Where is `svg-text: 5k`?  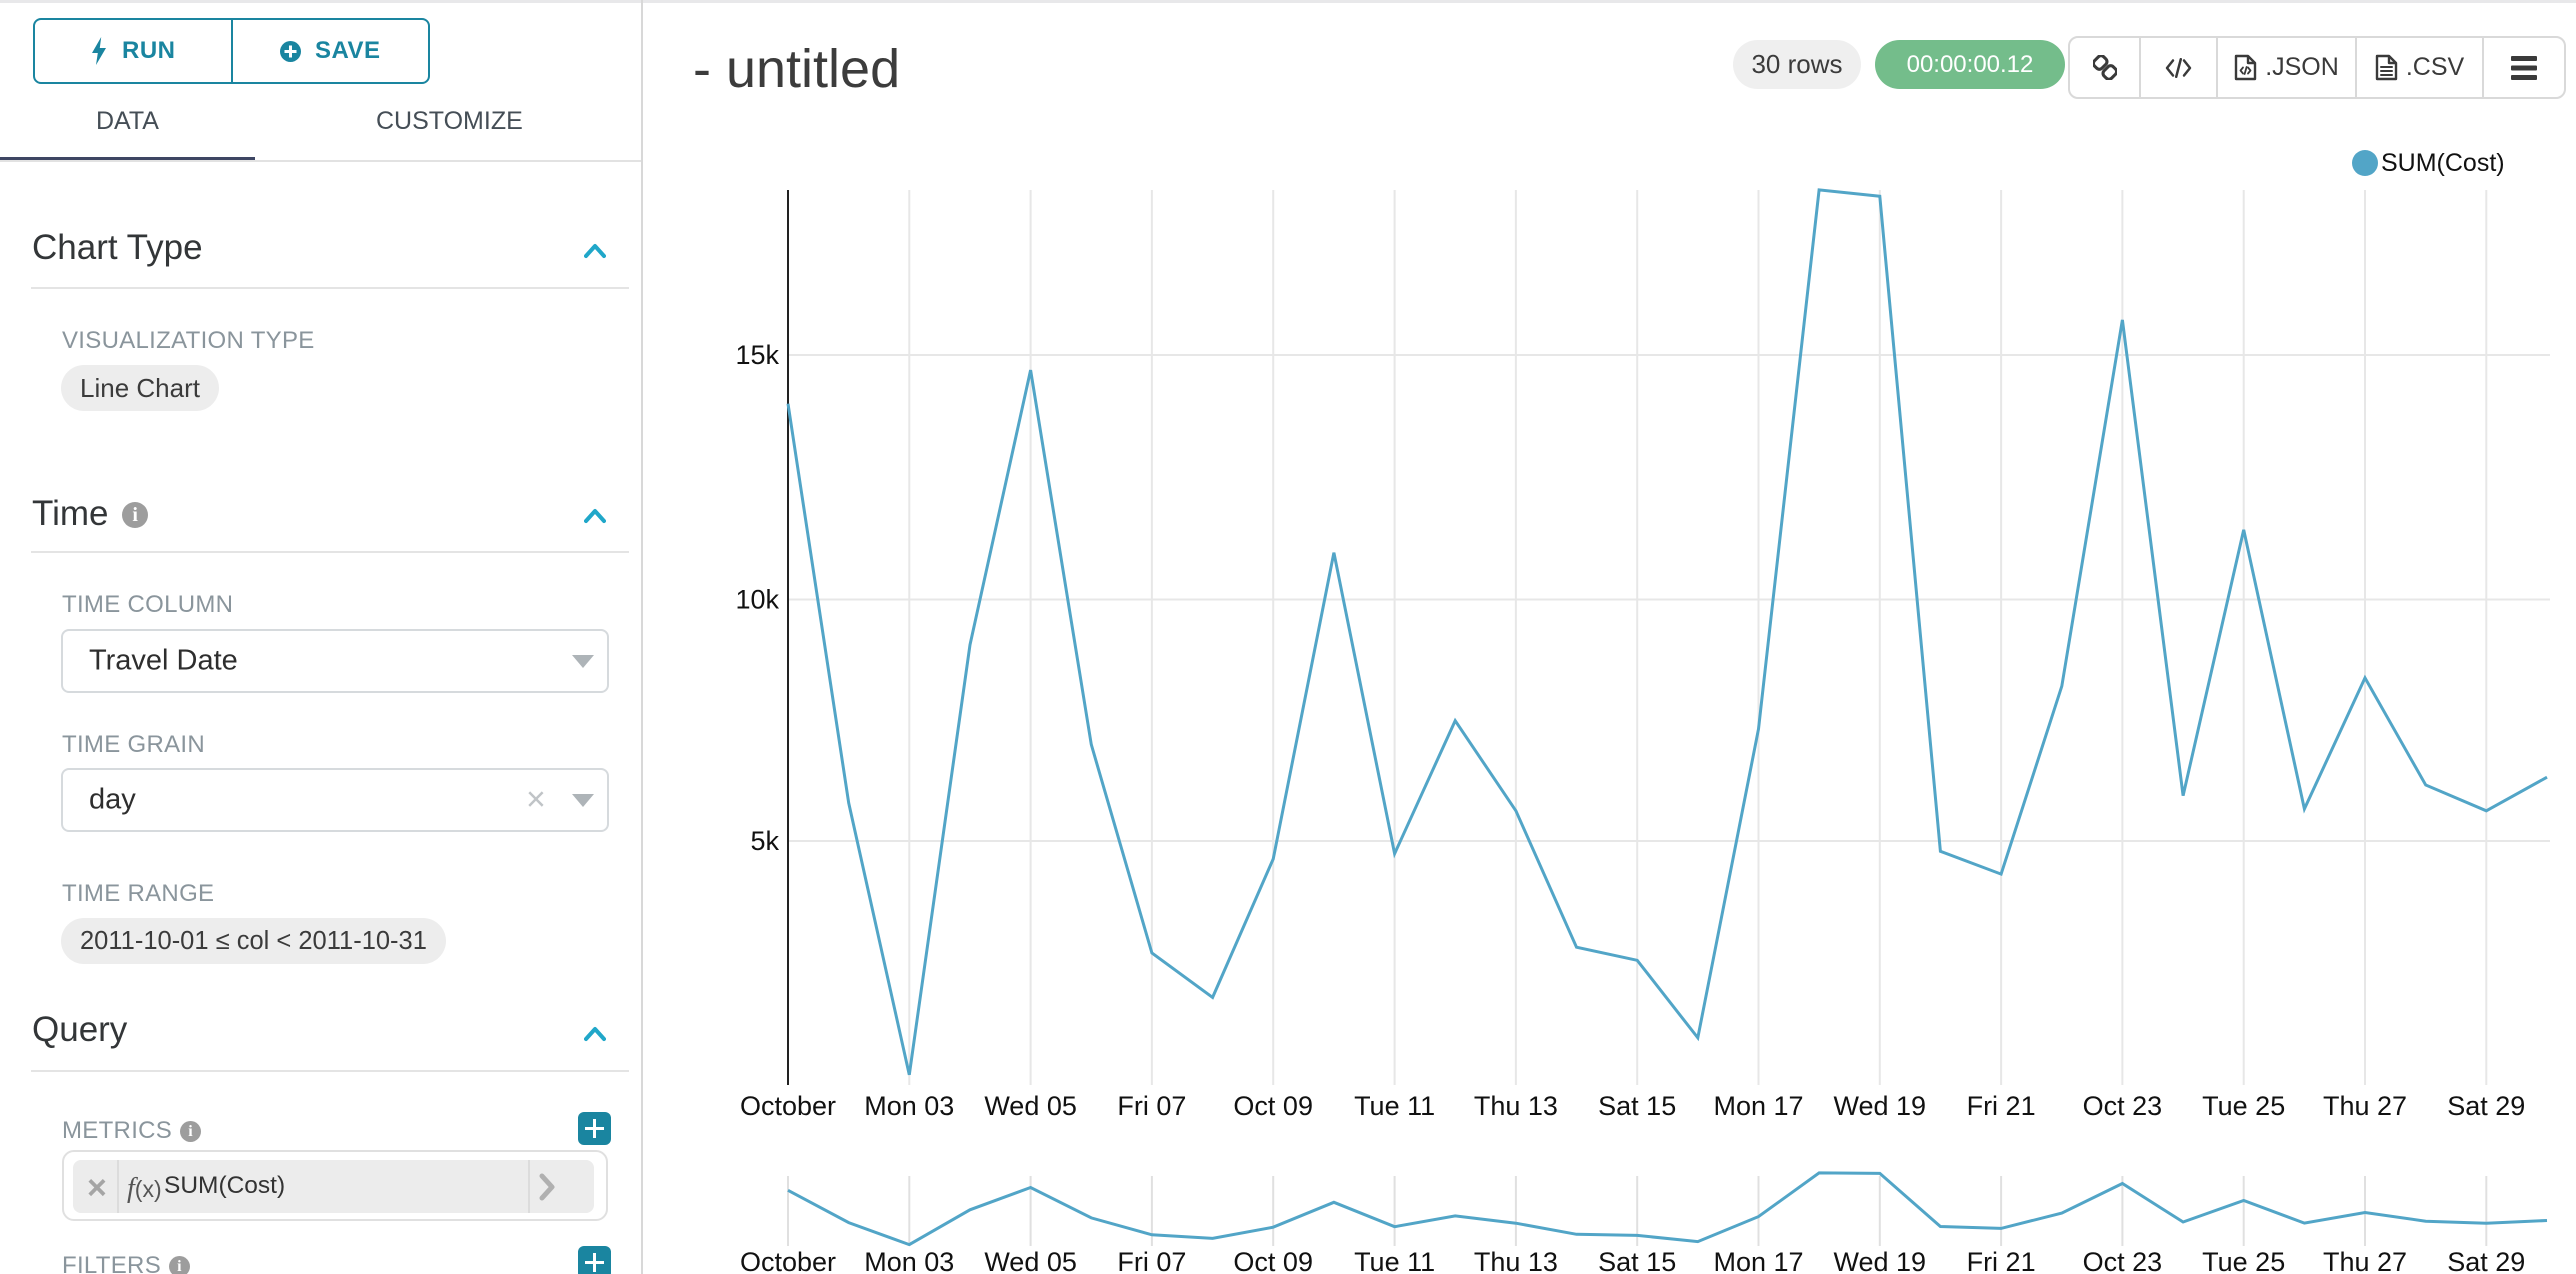
svg-text: 5k is located at coordinates (764, 841).